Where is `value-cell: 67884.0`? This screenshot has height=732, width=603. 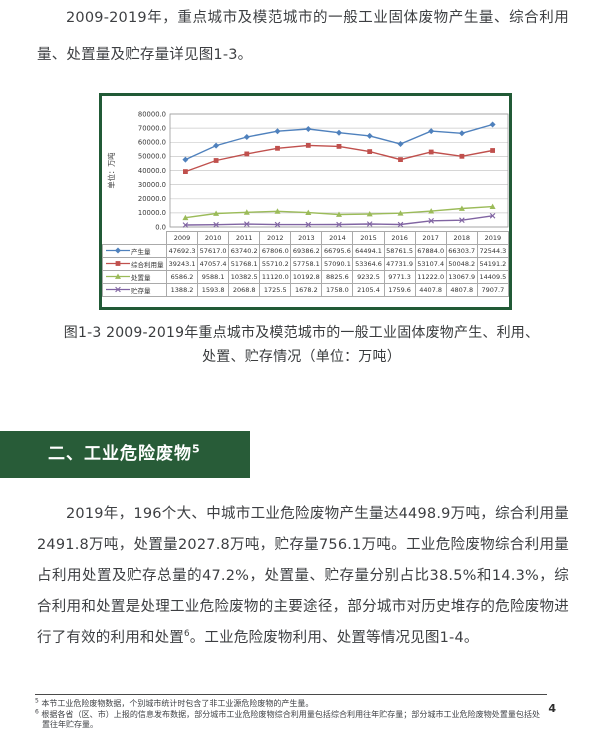
value-cell: 67884.0 is located at coordinates (430, 251).